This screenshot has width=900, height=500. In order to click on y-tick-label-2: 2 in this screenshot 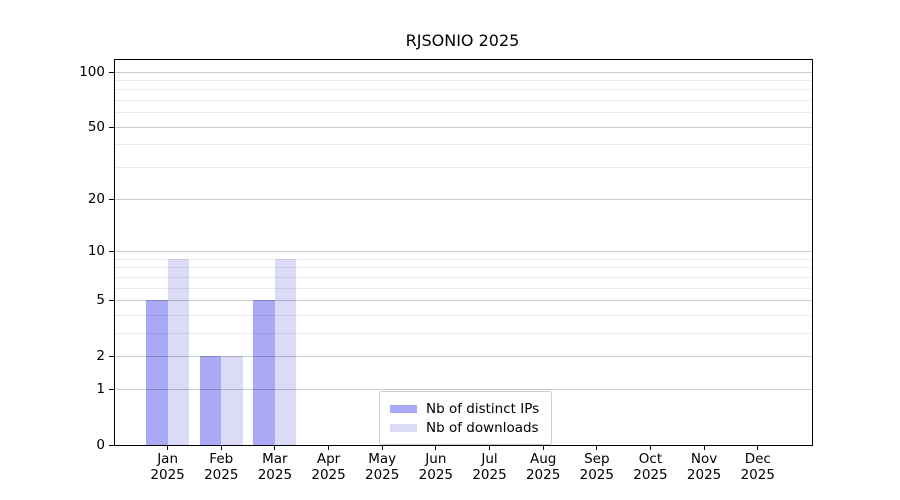, I will do `click(100, 356)`.